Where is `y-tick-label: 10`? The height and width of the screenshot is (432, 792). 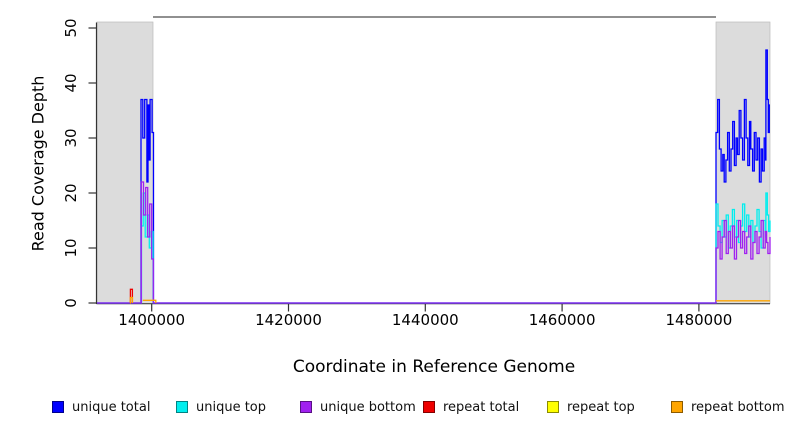
y-tick-label: 10 is located at coordinates (71, 248).